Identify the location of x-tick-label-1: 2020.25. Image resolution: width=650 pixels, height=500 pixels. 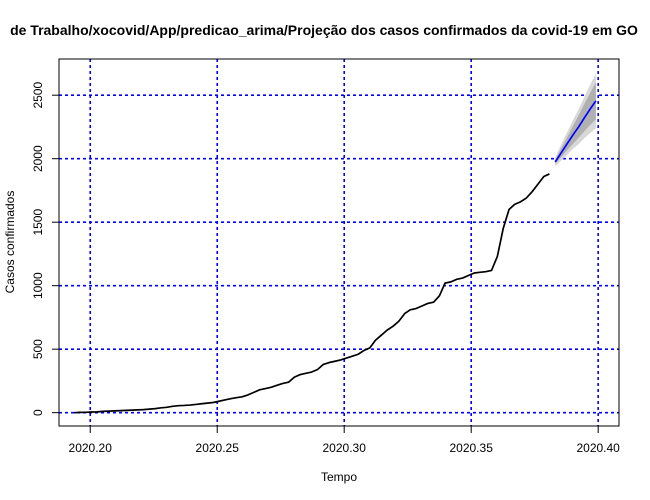
(218, 448).